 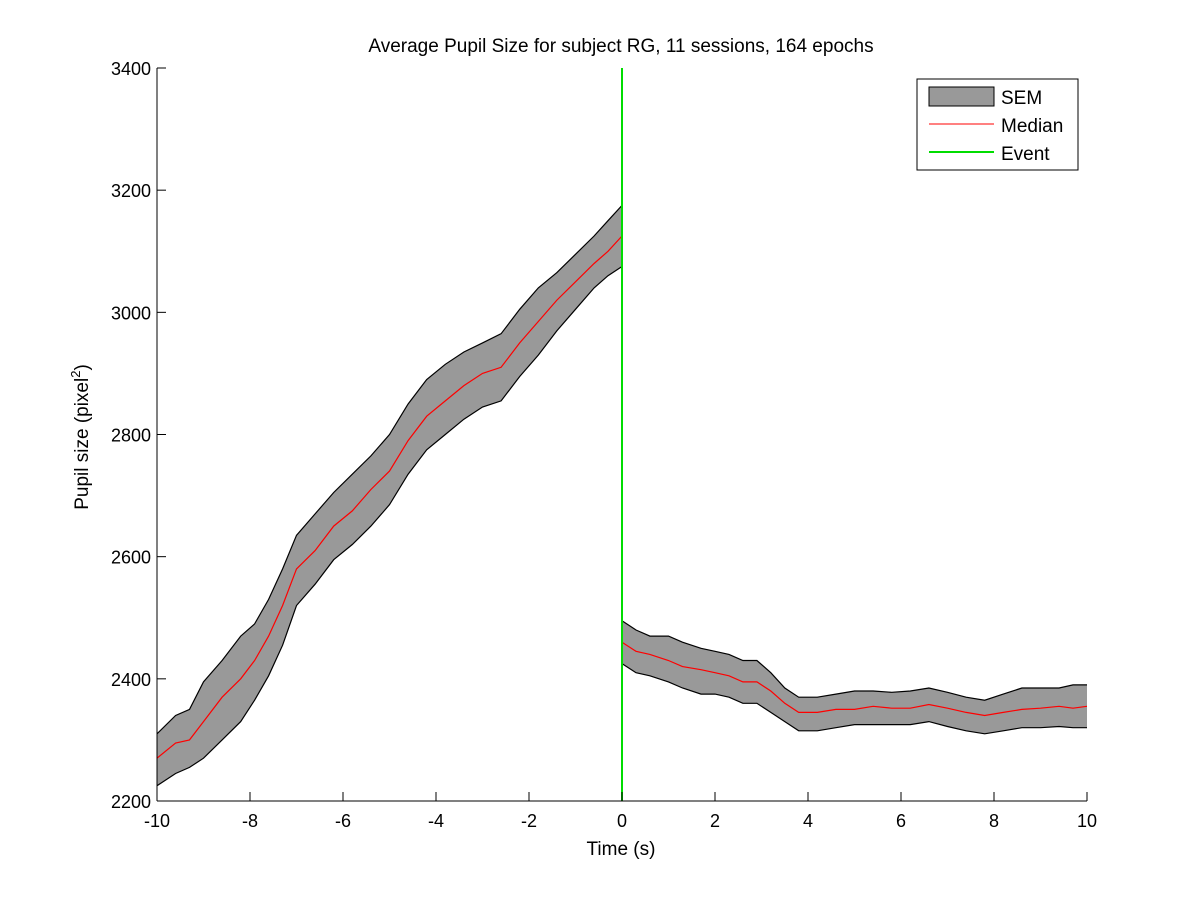 I want to click on x-tick-label: -8, so click(x=250, y=821).